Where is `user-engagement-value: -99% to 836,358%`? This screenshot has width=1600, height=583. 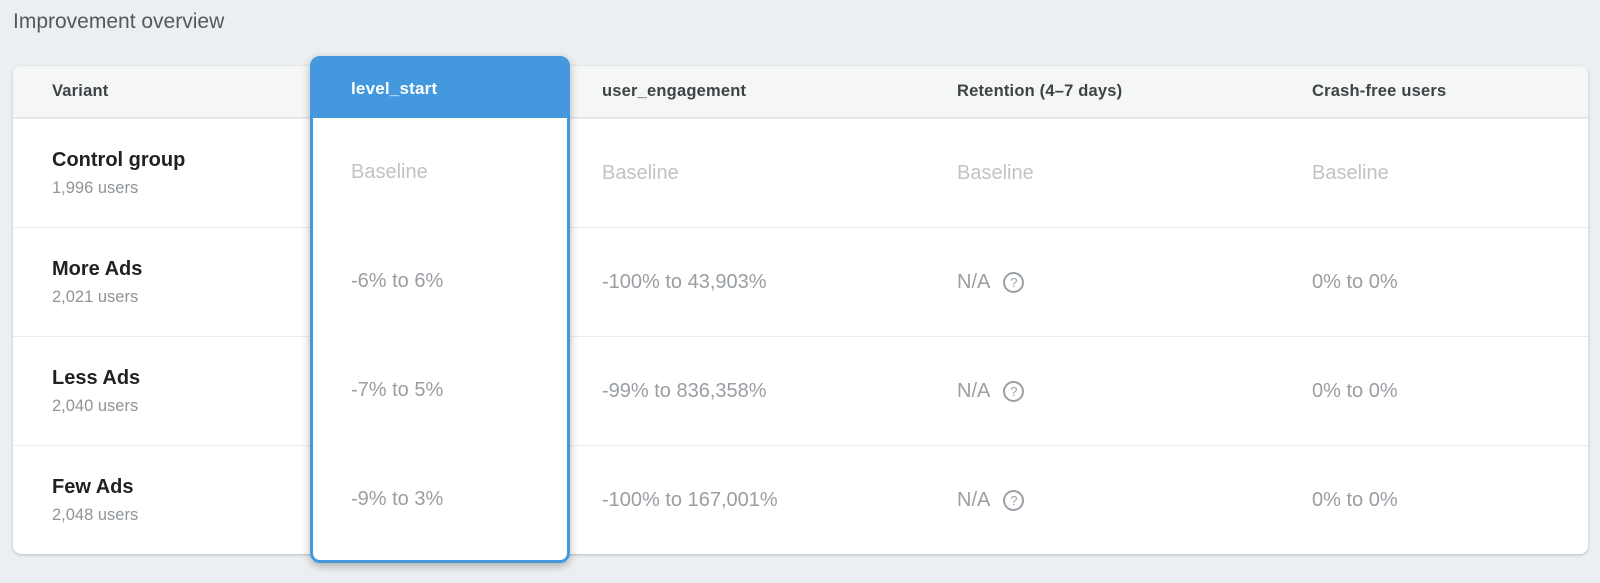
user-engagement-value: -99% to 836,358% is located at coordinates (684, 390).